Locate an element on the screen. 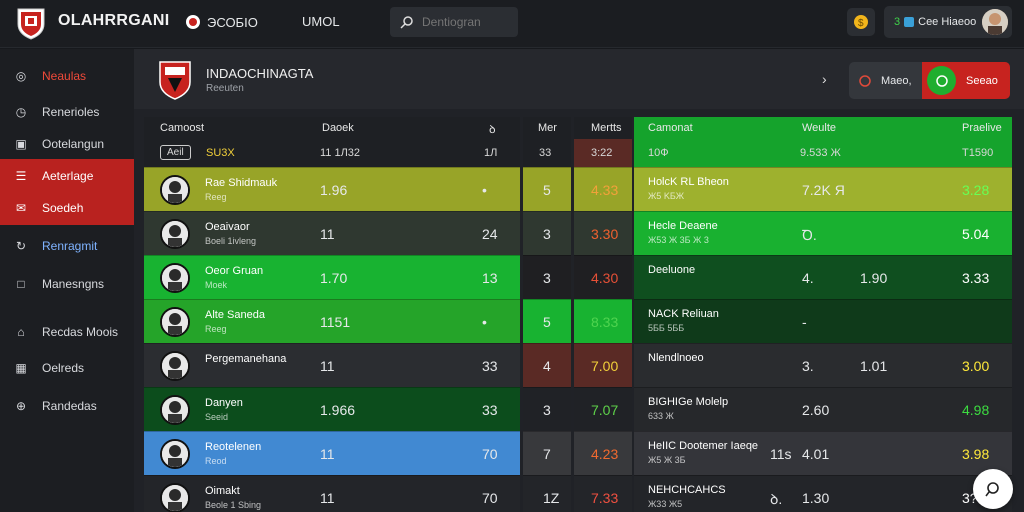 The width and height of the screenshot is (1024, 512). odds-value: 7.00 is located at coordinates (605, 366).